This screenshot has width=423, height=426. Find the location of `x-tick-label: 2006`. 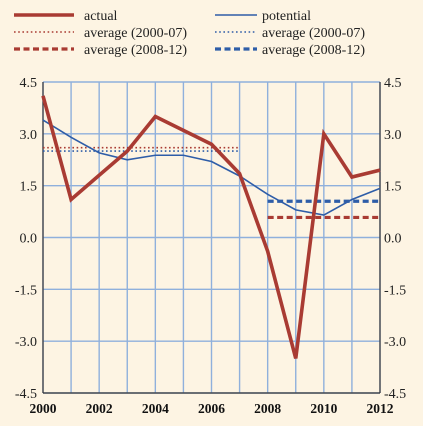

x-tick-label: 2006 is located at coordinates (211, 408).